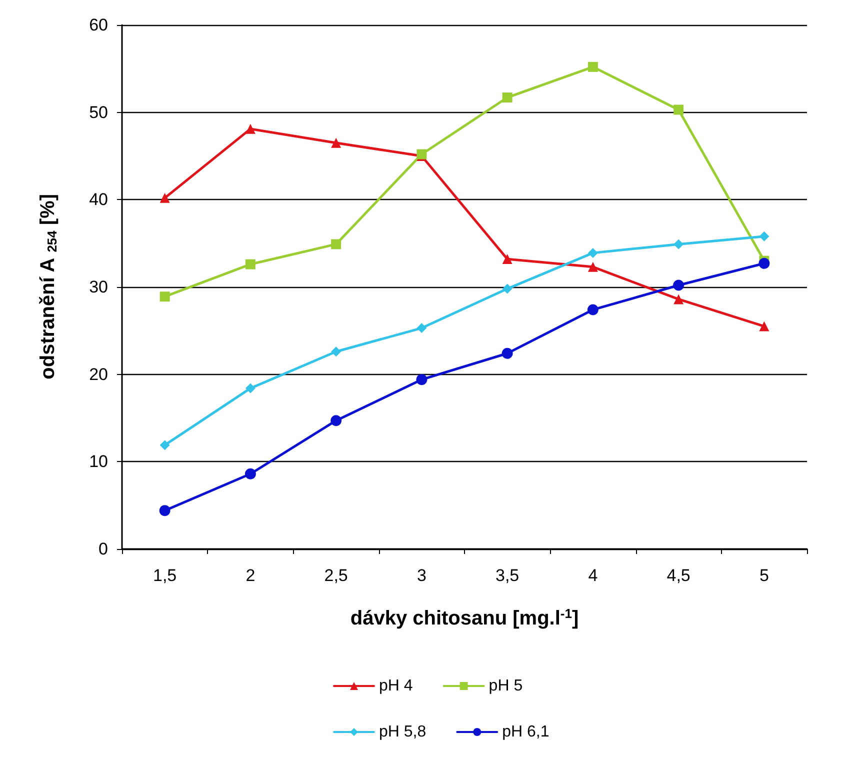 Image resolution: width=845 pixels, height=761 pixels. What do you see at coordinates (251, 575) in the screenshot?
I see `x-tick-label: 2` at bounding box center [251, 575].